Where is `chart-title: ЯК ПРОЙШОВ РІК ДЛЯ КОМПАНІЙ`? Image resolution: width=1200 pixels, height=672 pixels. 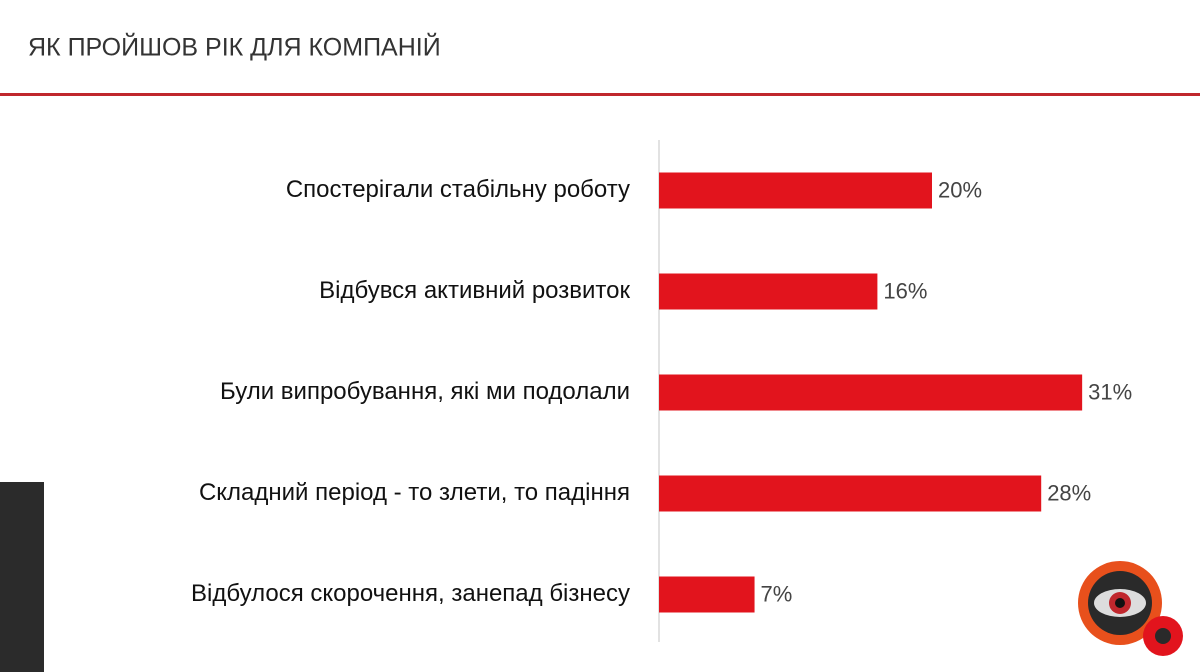 chart-title: ЯК ПРОЙШОВ РІК ДЛЯ КОМПАНІЙ is located at coordinates (234, 47).